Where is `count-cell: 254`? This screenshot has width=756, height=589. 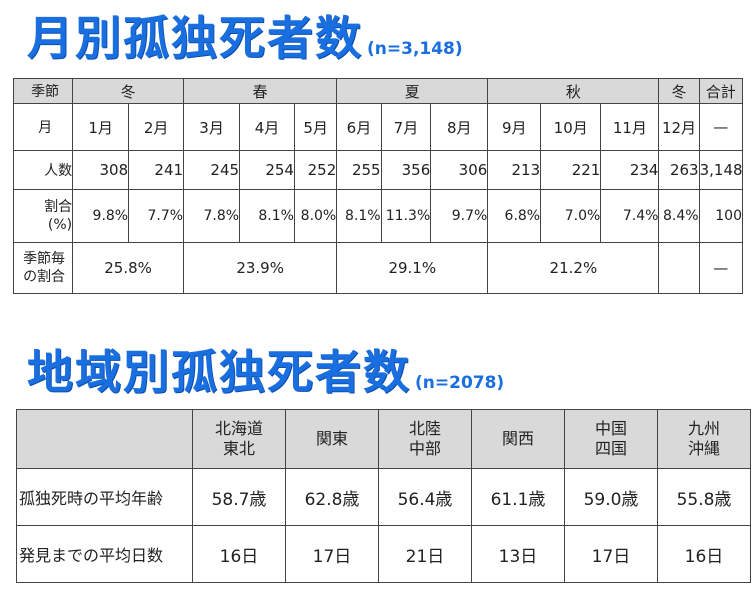 count-cell: 254 is located at coordinates (267, 170).